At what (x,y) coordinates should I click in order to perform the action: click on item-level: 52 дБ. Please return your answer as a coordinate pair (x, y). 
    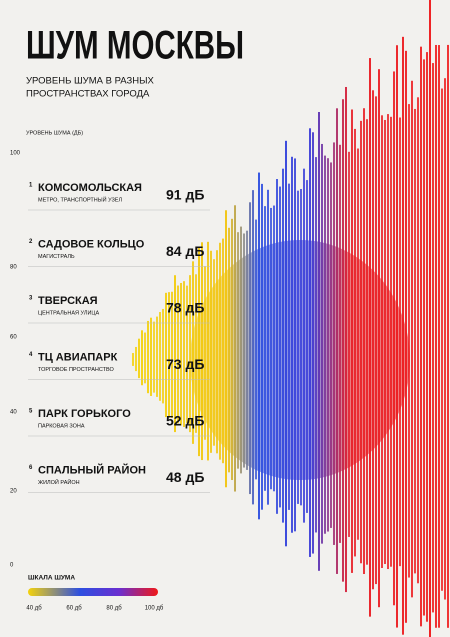
    Looking at the image, I should click on (185, 421).